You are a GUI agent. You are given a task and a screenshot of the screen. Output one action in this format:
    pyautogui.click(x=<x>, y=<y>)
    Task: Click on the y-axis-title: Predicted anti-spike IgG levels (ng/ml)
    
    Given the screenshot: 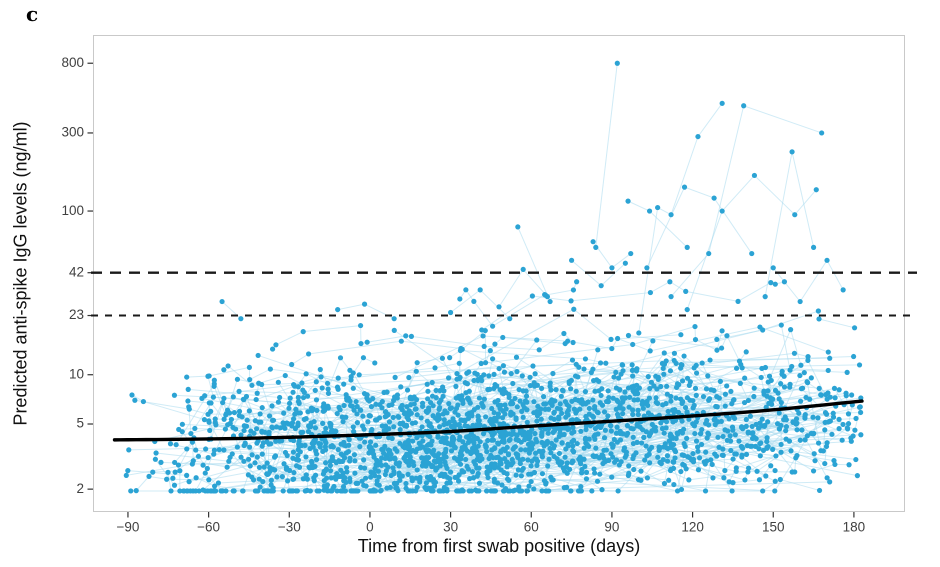 What is the action you would take?
    pyautogui.click(x=20, y=273)
    